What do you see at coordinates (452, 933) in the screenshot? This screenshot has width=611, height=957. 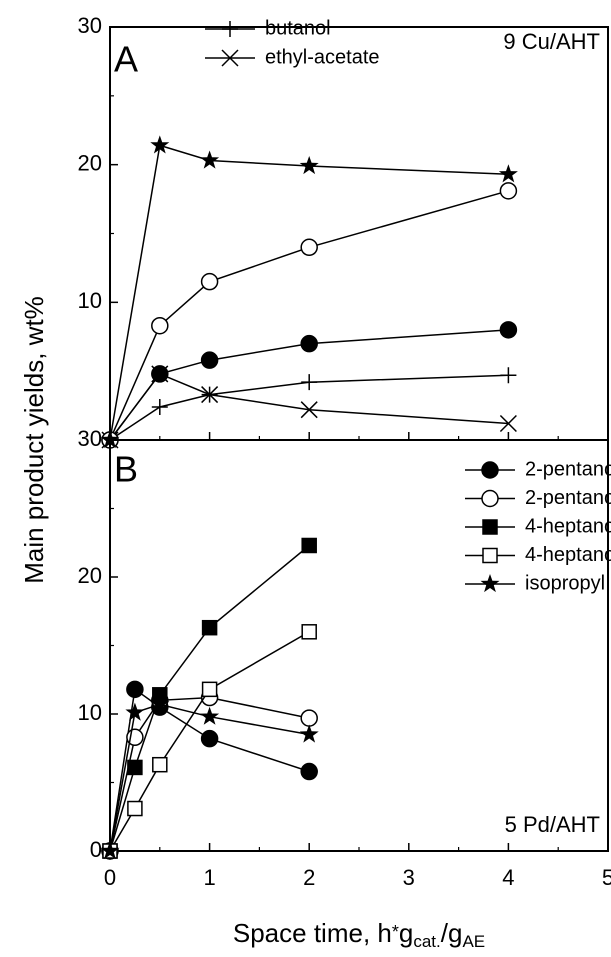 I see `x-axis-label-part: /g` at bounding box center [452, 933].